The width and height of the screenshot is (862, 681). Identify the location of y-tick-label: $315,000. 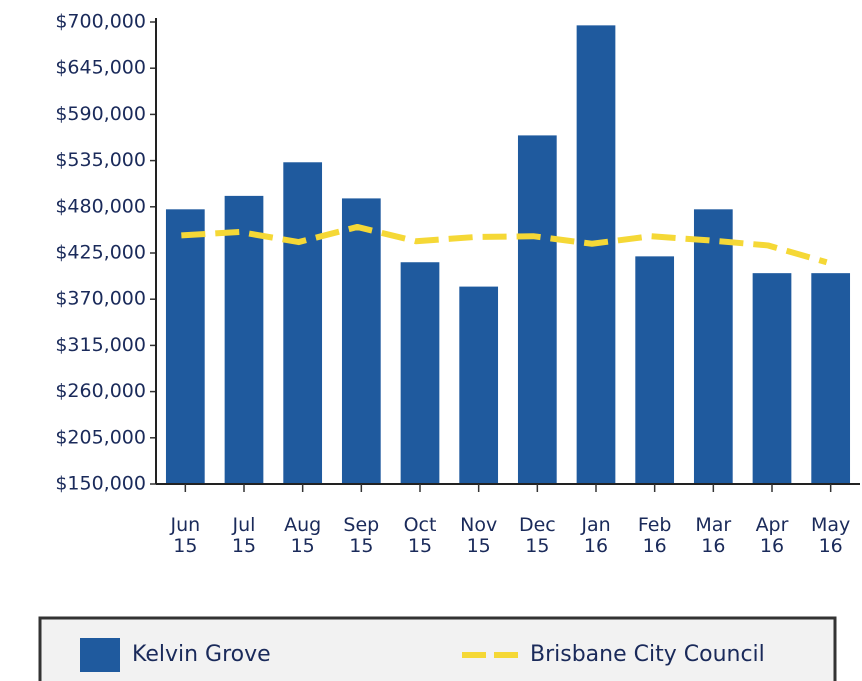
(100, 345).